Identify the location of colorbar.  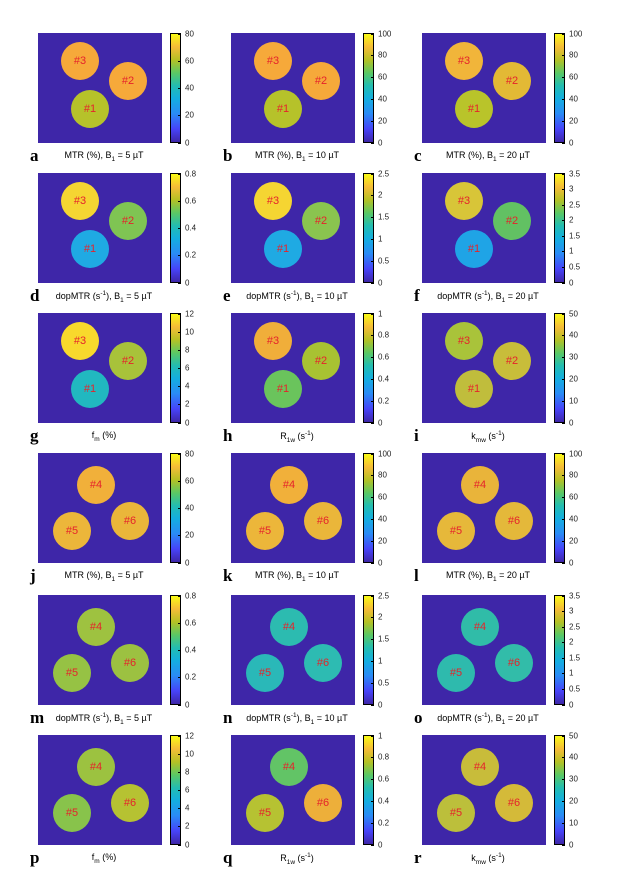
(368, 508).